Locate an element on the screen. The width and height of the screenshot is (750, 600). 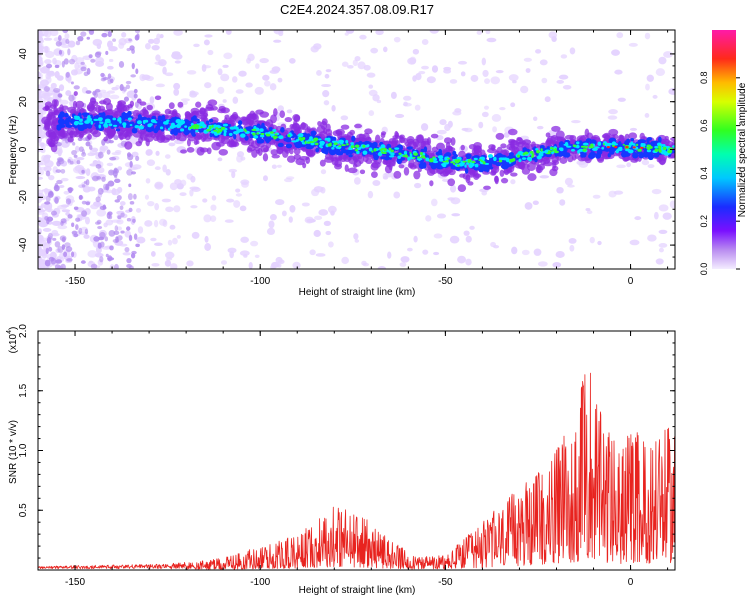
x-tick-label: -150 is located at coordinates (75, 281).